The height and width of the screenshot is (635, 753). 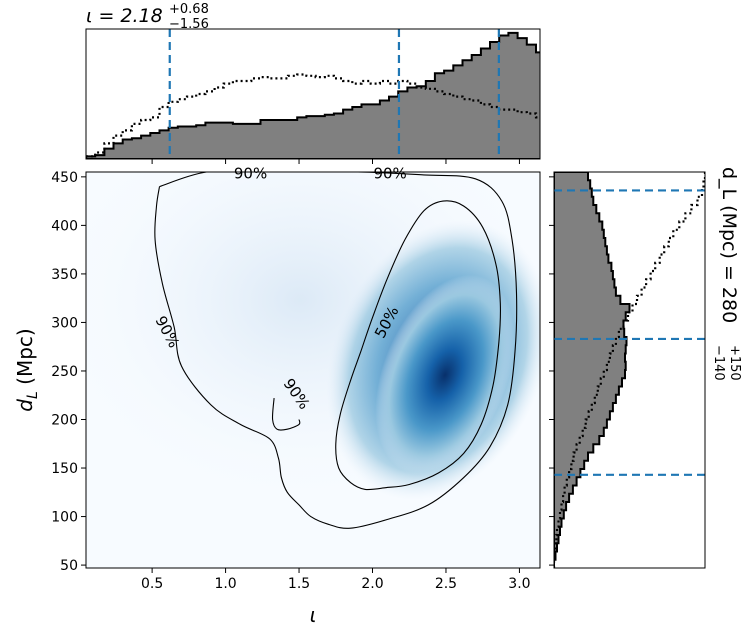 I want to click on joint-y-axis: 50 100 150 200 250 300 350 400 450, so click(x=68, y=372).